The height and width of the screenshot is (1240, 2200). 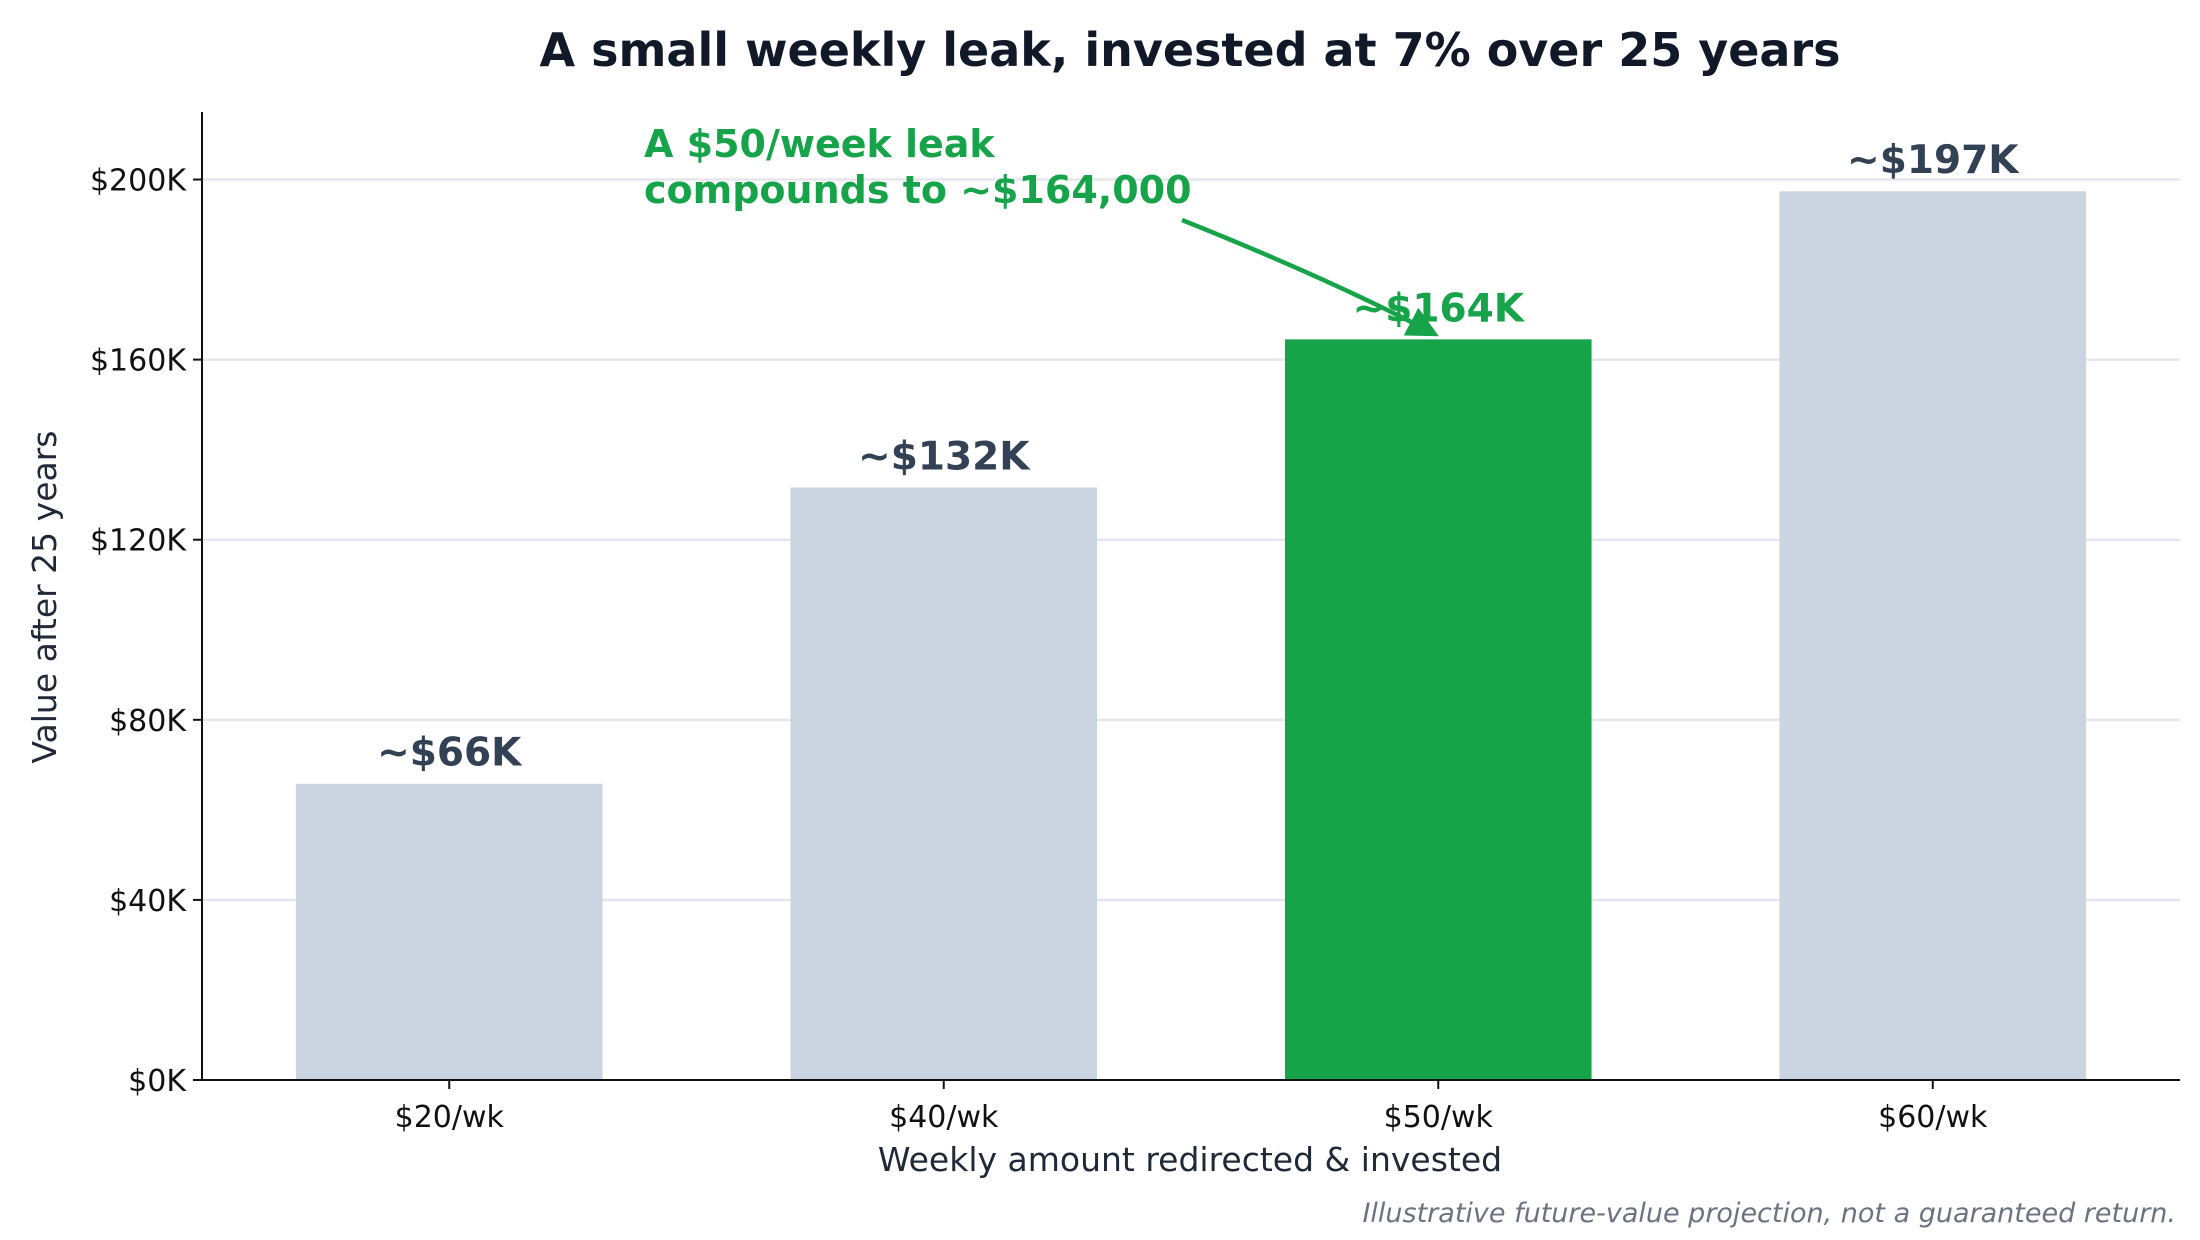 What do you see at coordinates (138, 181) in the screenshot?
I see `y-tick-label: $200K` at bounding box center [138, 181].